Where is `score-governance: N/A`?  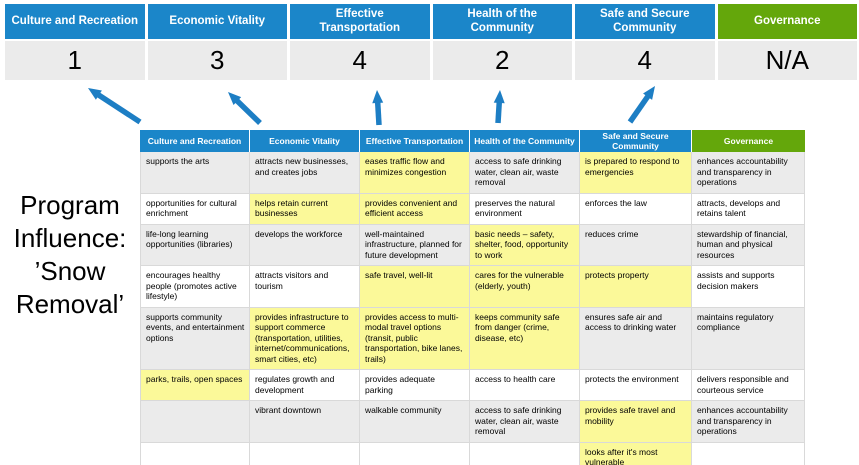
score-governance: N/A is located at coordinates (787, 60).